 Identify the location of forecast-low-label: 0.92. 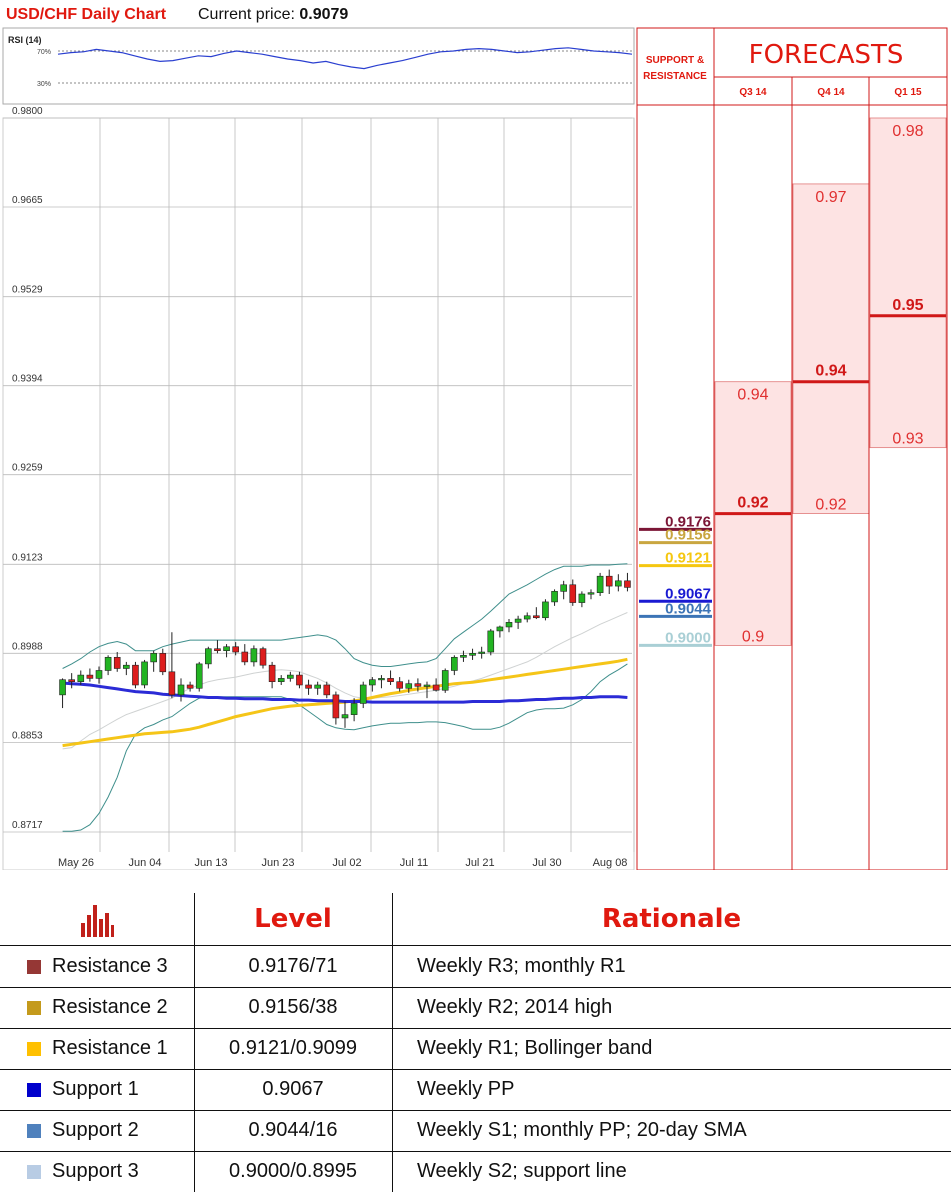
(830, 505).